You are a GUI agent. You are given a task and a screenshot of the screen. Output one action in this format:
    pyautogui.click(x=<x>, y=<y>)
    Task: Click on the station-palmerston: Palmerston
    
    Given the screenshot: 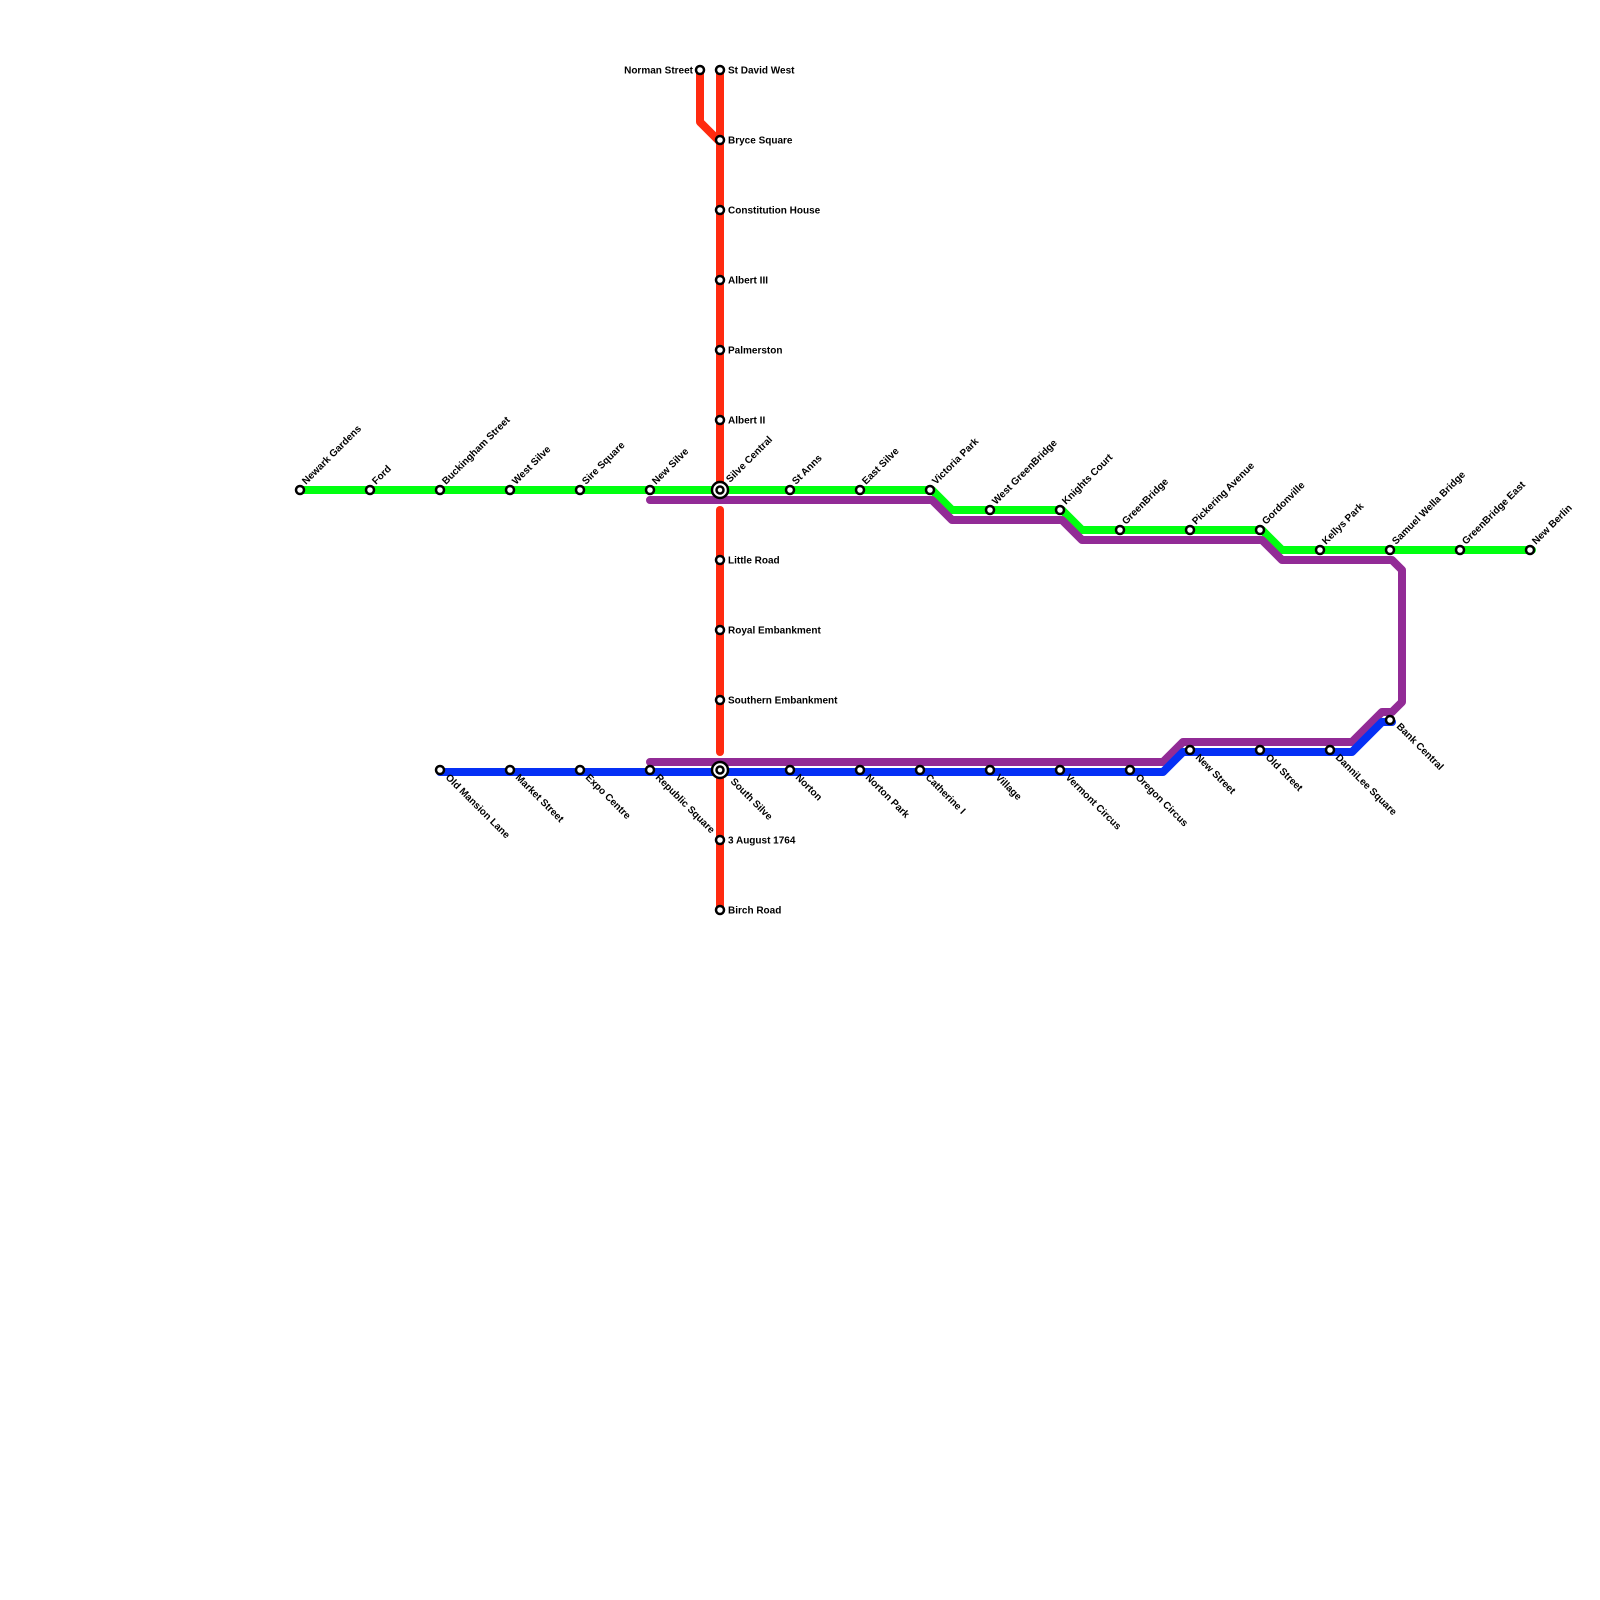 What is the action you would take?
    pyautogui.click(x=748, y=350)
    